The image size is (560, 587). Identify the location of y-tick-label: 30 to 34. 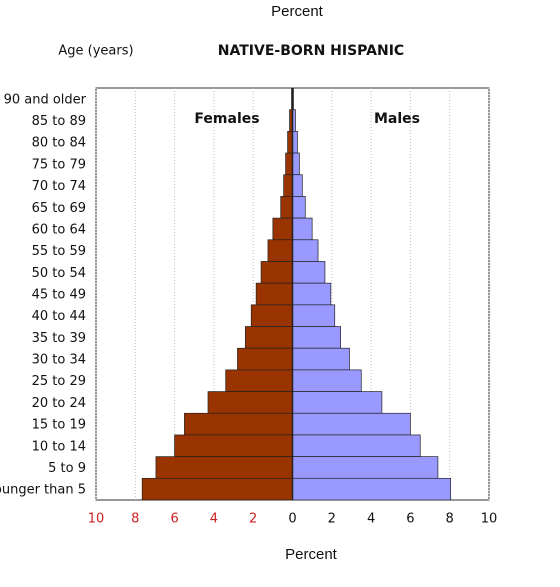
(59, 360).